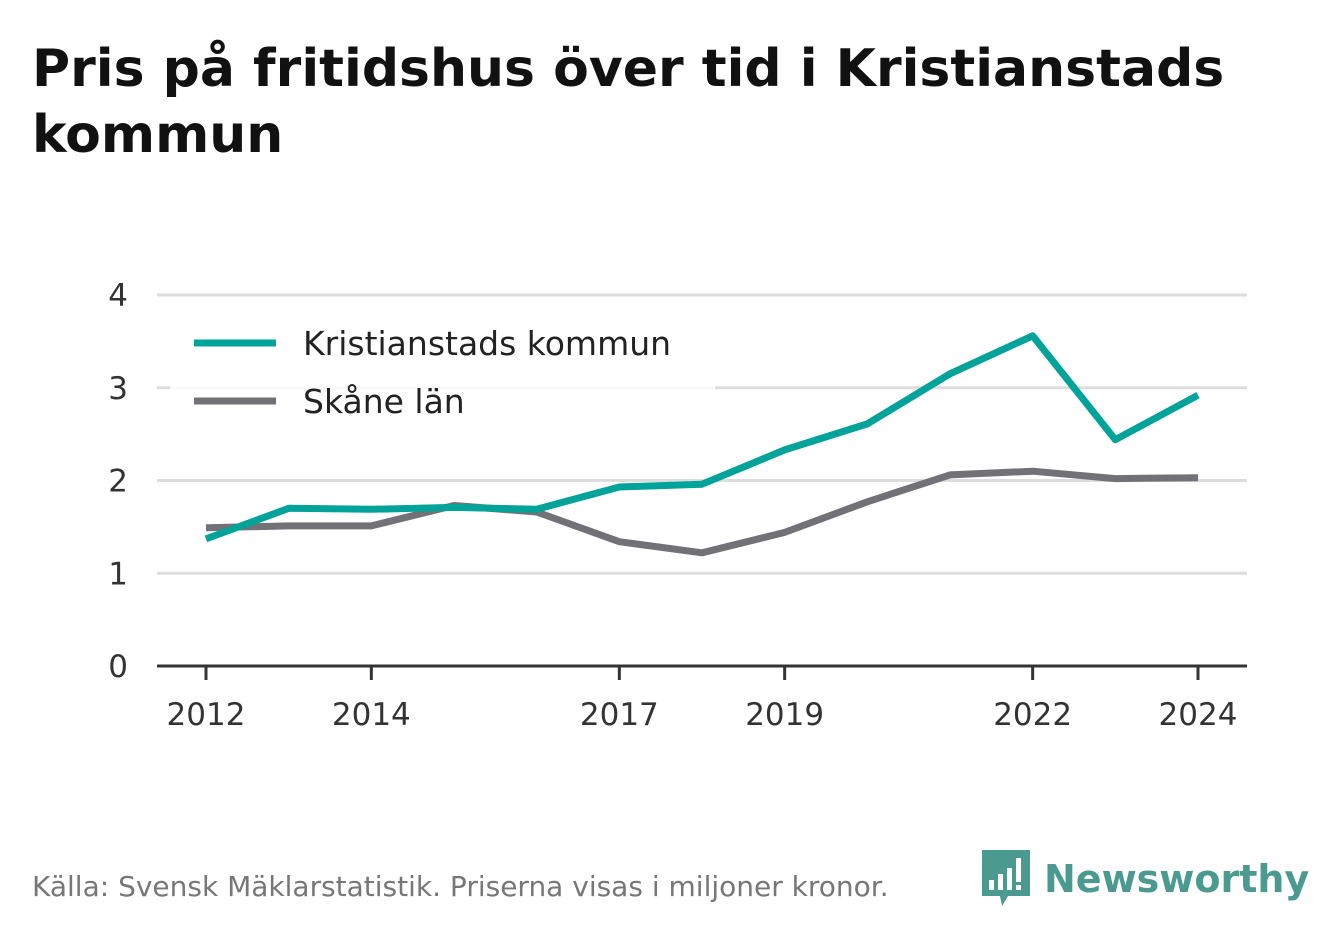 The height and width of the screenshot is (939, 1322). I want to click on legend-background, so click(442, 371).